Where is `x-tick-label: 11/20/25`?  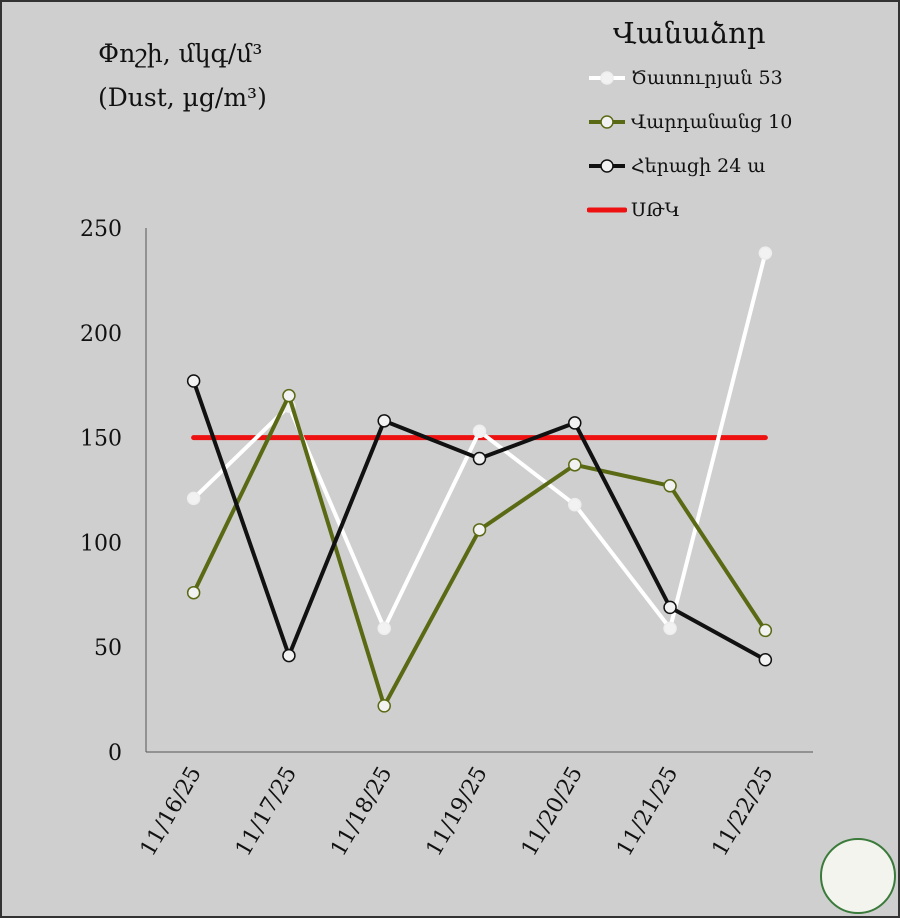 x-tick-label: 11/20/25 is located at coordinates (552, 812).